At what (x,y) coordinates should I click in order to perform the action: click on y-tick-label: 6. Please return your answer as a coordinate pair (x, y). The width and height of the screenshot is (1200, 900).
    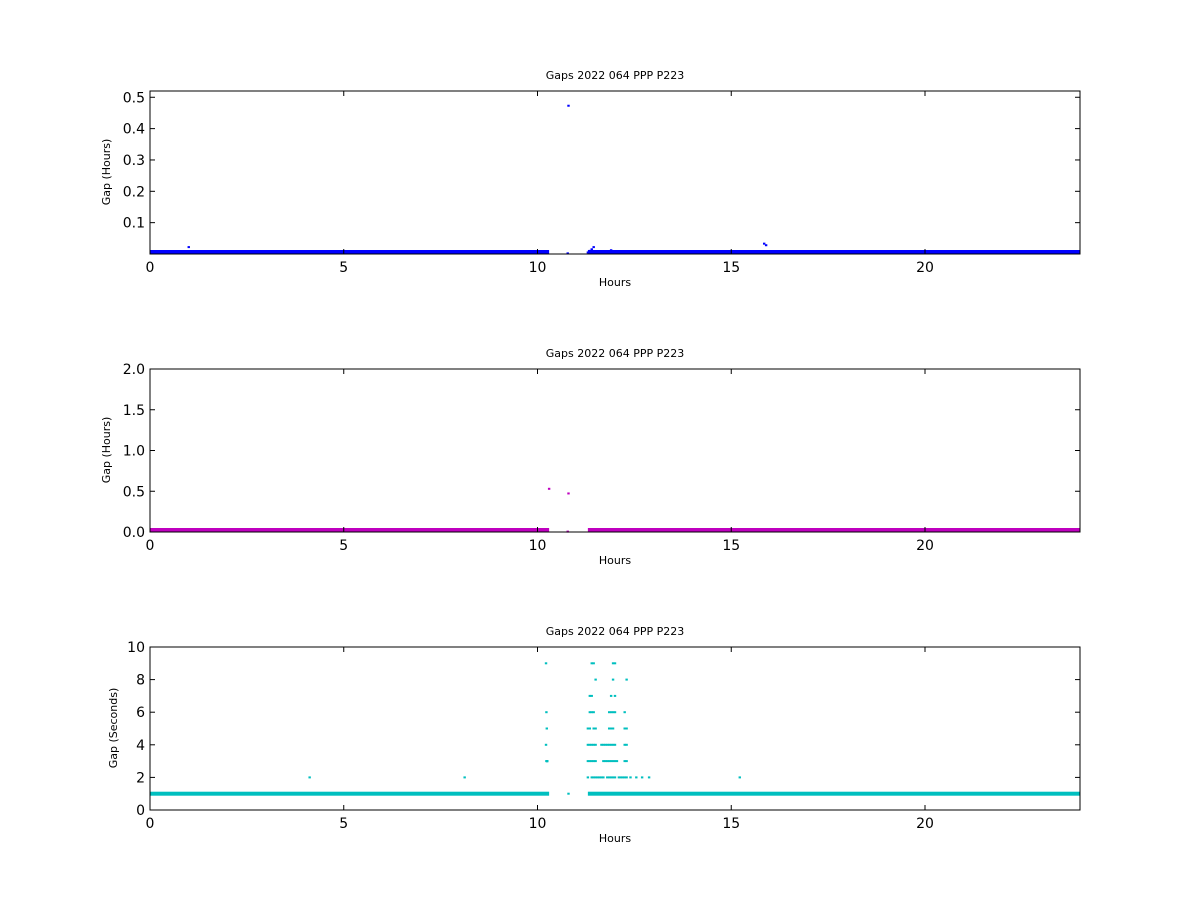
    Looking at the image, I should click on (140, 713).